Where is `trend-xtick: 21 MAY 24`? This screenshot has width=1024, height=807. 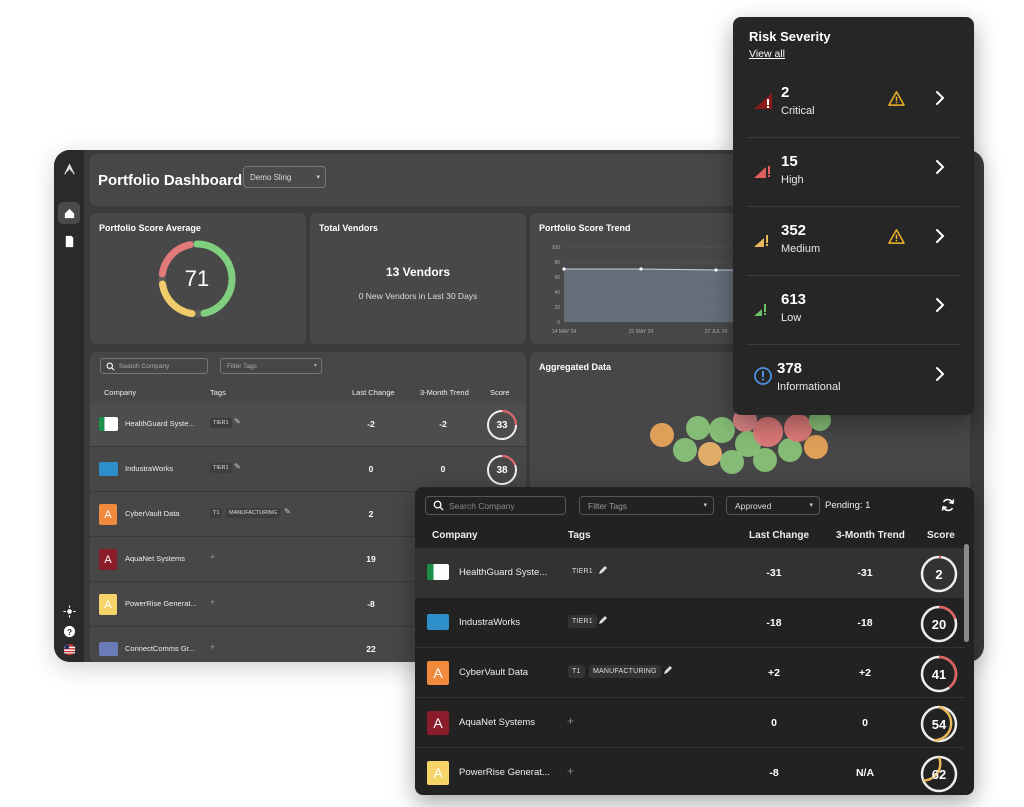 trend-xtick: 21 MAY 24 is located at coordinates (641, 332).